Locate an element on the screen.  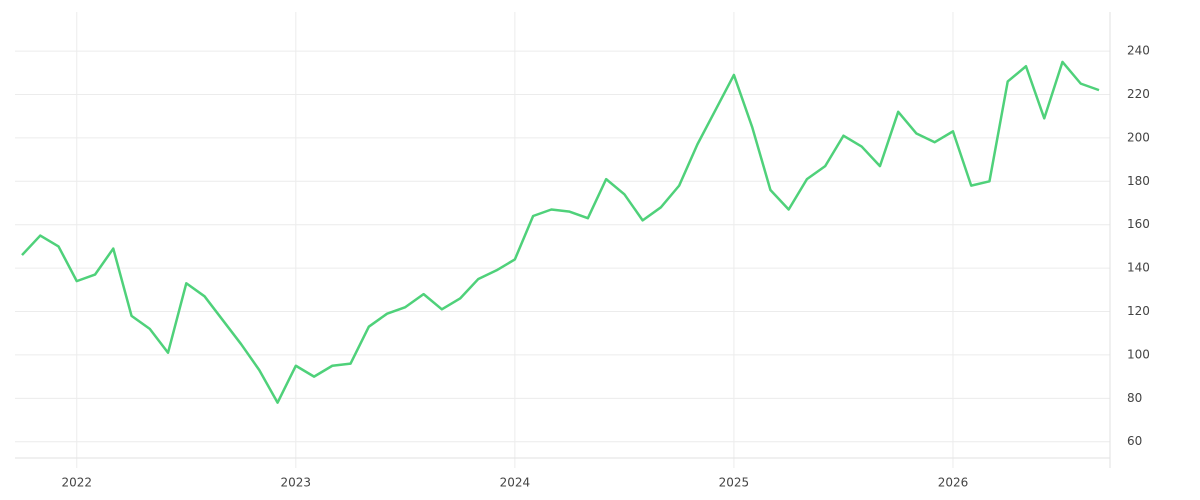
y-tick-label: 140 is located at coordinates (1138, 268).